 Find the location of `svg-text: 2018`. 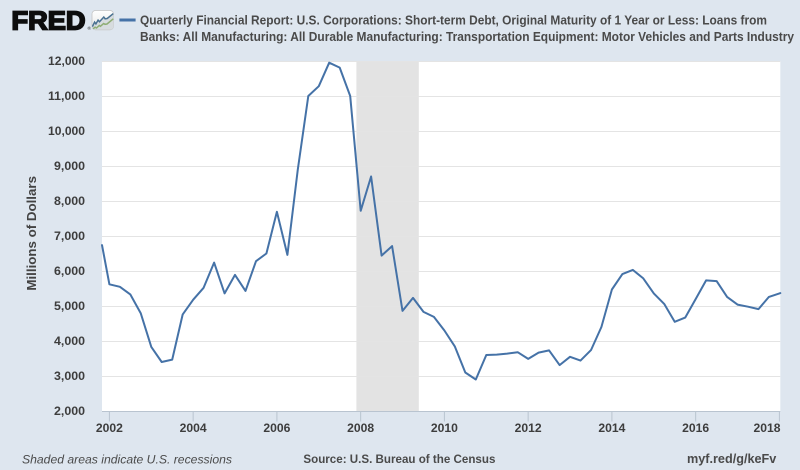

svg-text: 2018 is located at coordinates (767, 428).